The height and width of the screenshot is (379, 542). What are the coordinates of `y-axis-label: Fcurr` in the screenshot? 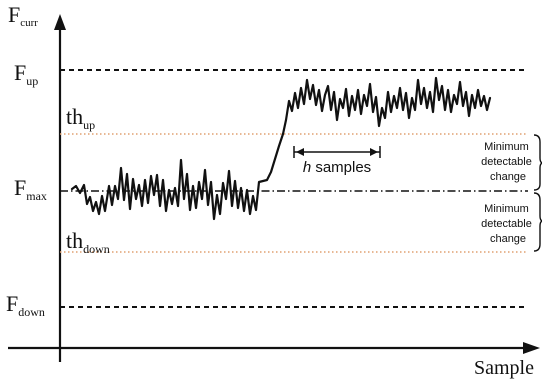 It's located at (23, 15).